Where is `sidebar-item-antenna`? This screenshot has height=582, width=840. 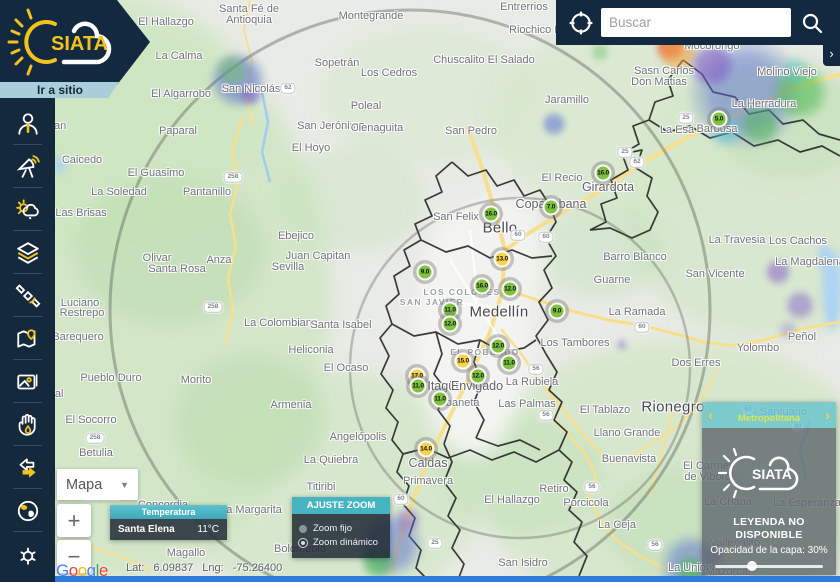
sidebar-item-antenna is located at coordinates (27, 166).